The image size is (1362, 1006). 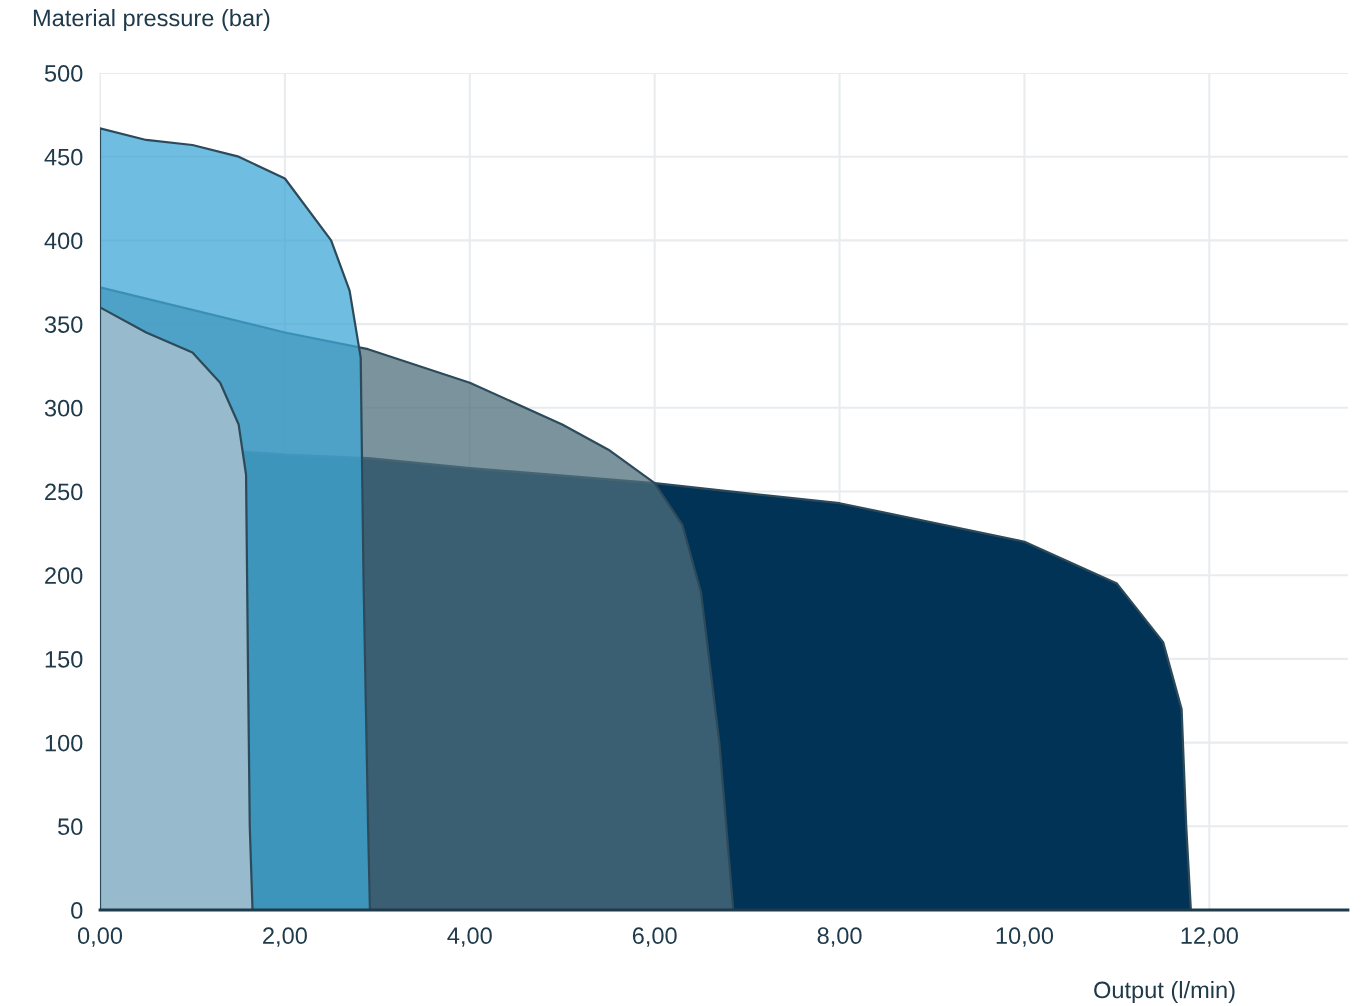 What do you see at coordinates (151, 20) in the screenshot?
I see `y-axis-title: Material pressure (bar)` at bounding box center [151, 20].